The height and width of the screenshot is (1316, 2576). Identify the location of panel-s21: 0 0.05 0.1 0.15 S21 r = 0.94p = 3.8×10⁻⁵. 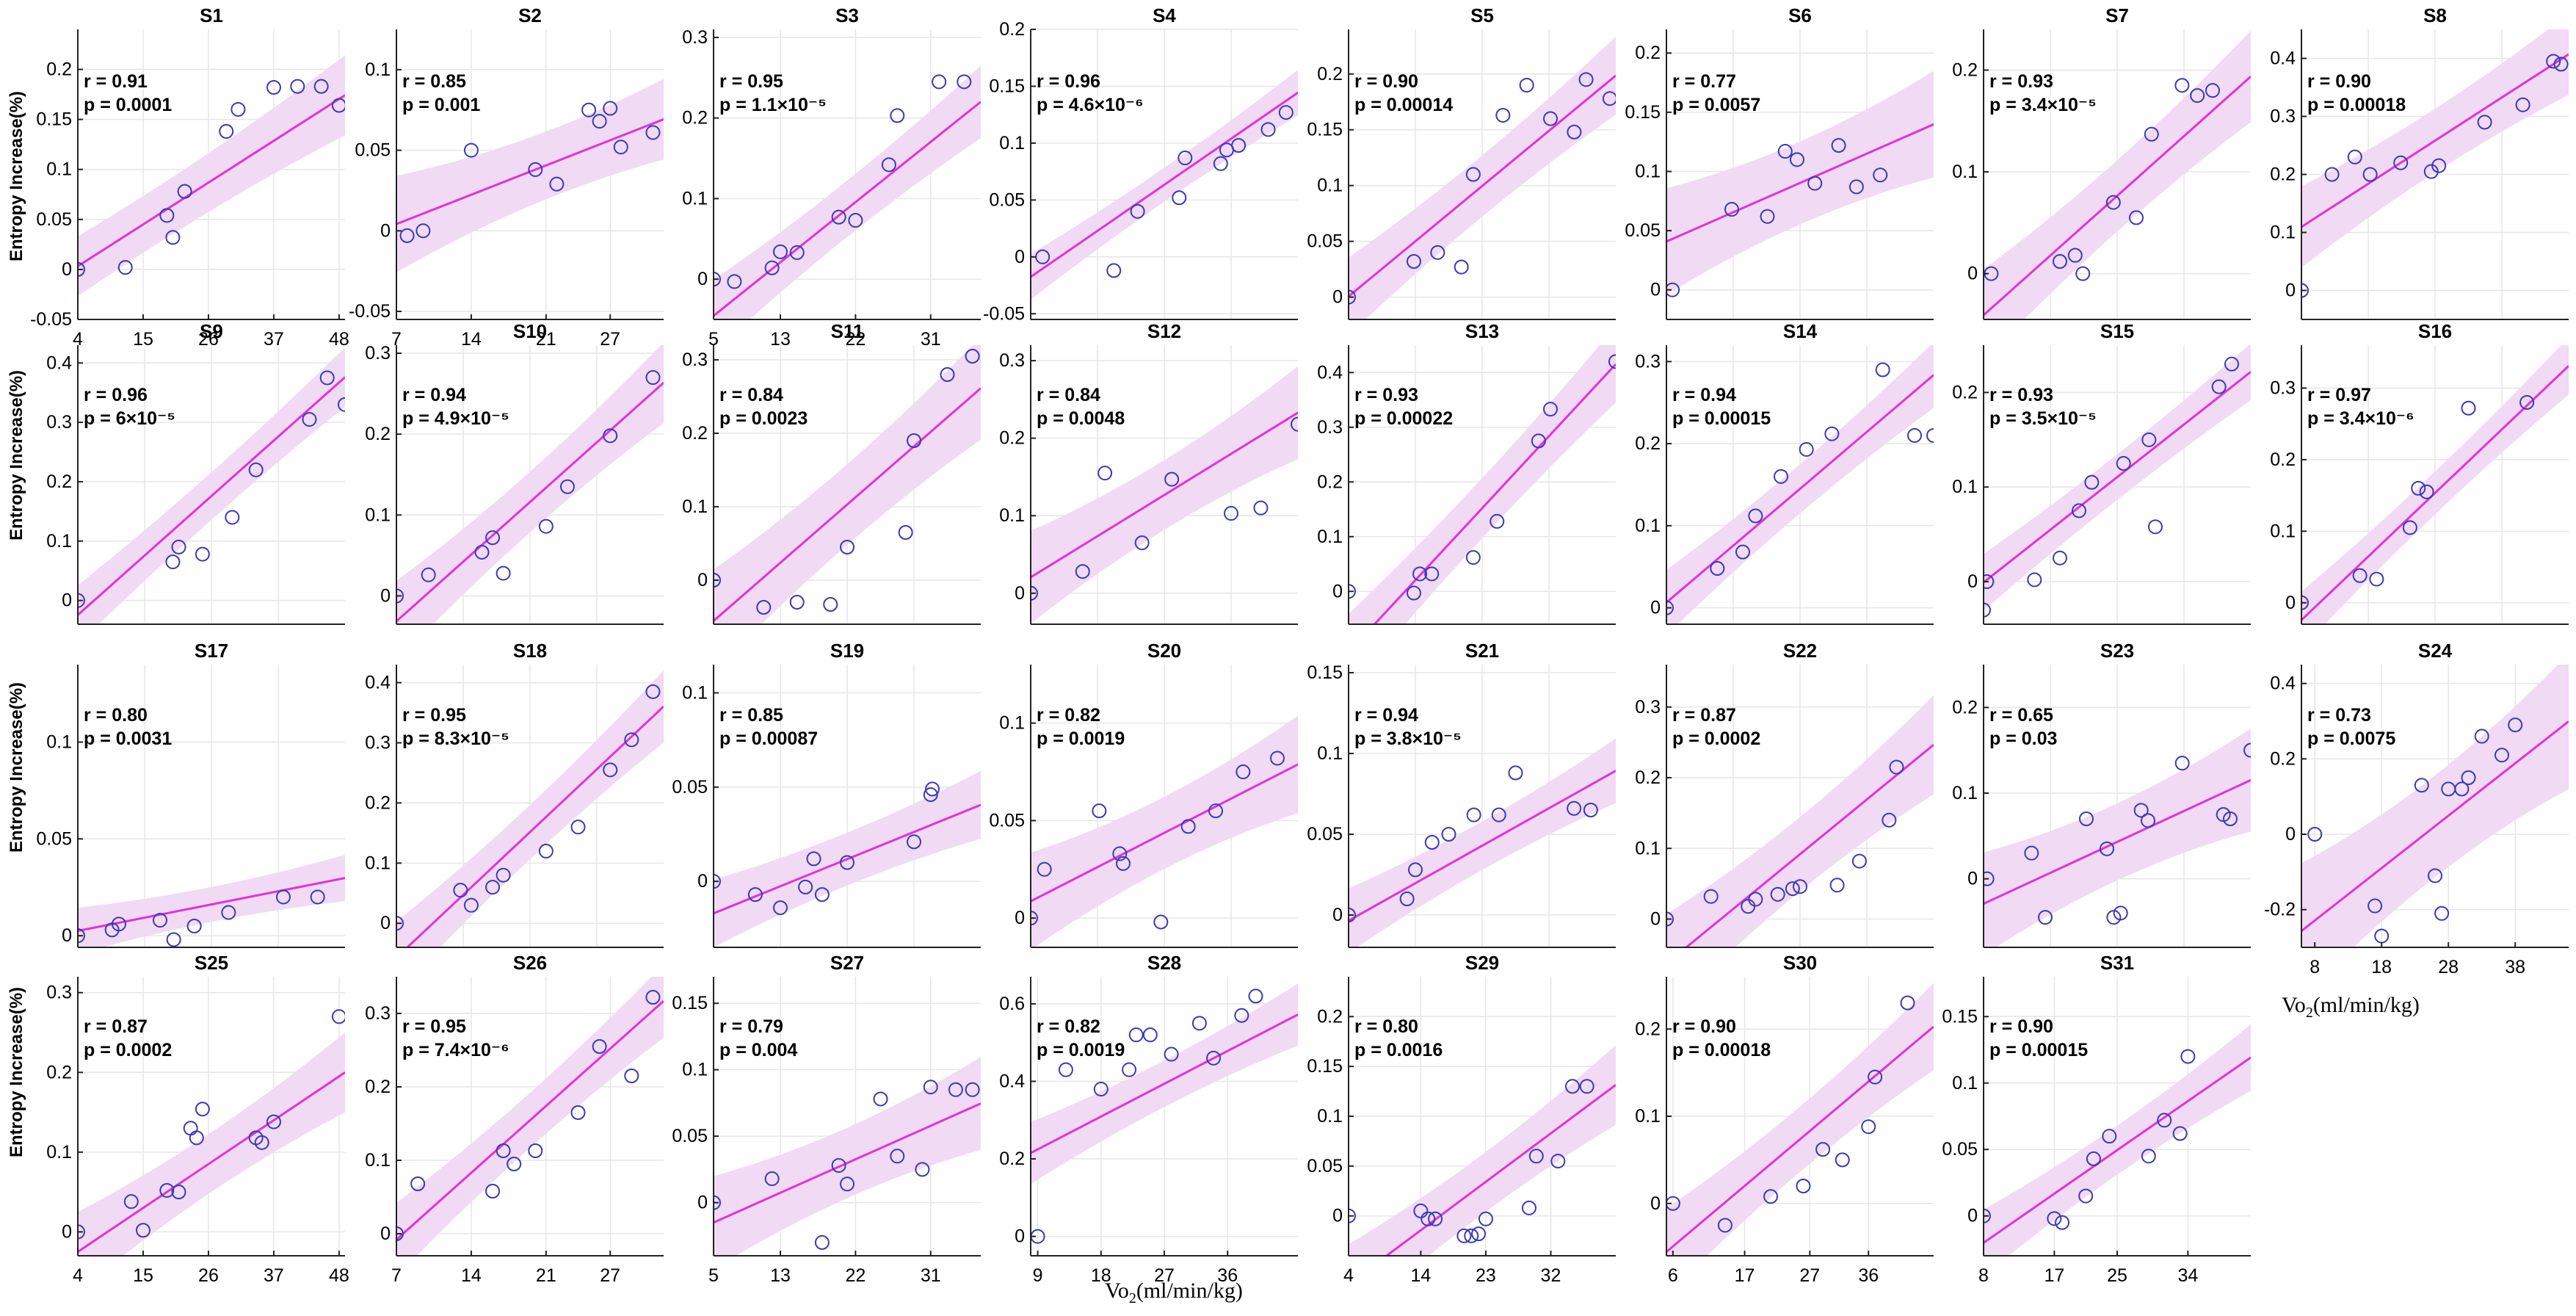
(1462, 794).